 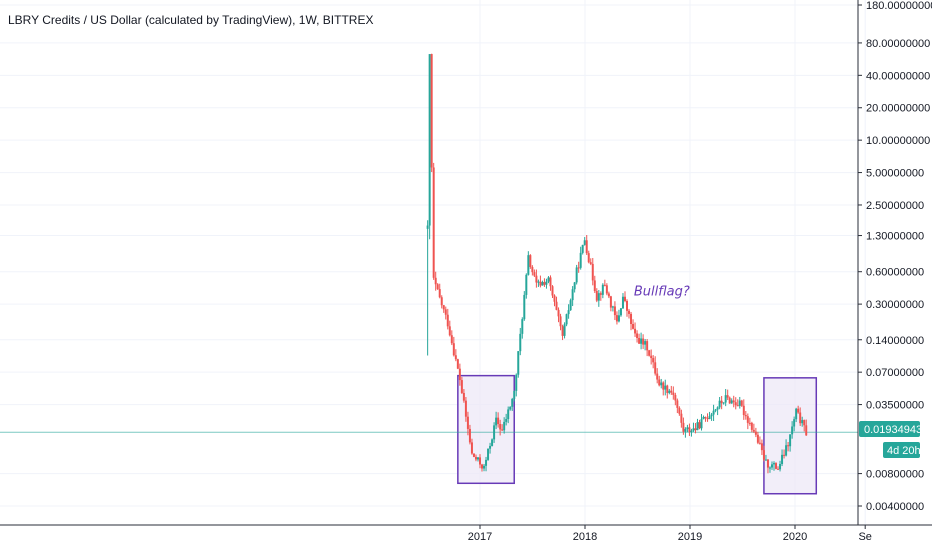 What do you see at coordinates (895, 305) in the screenshot?
I see `y-tick-label: 0.30000000` at bounding box center [895, 305].